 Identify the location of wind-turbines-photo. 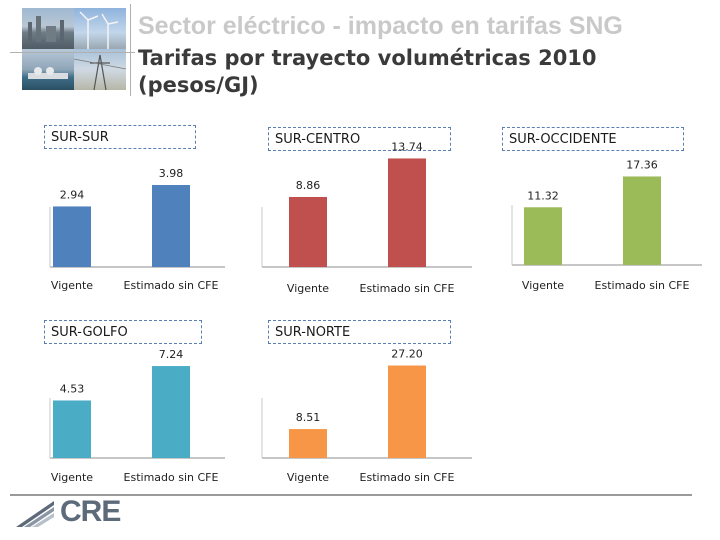
(100, 28).